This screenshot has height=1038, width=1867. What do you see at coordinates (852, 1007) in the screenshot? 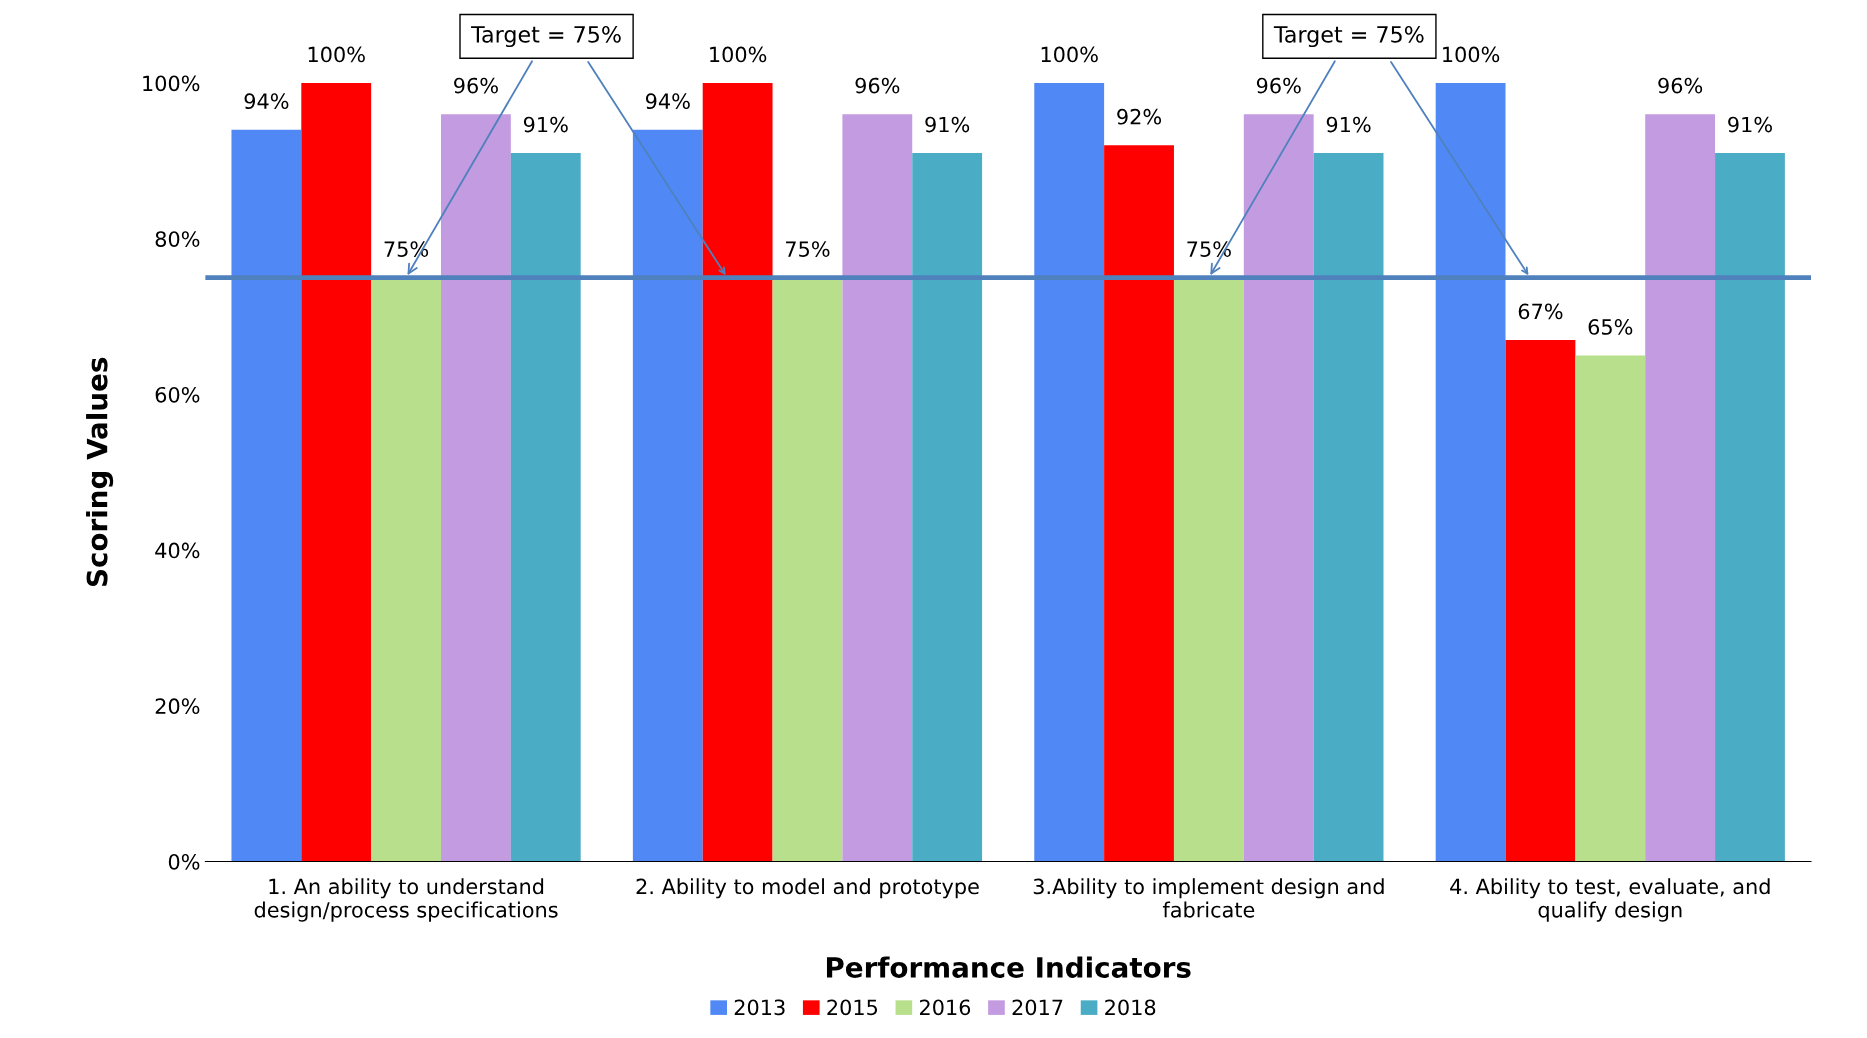
I see `legend-label: 2015` at bounding box center [852, 1007].